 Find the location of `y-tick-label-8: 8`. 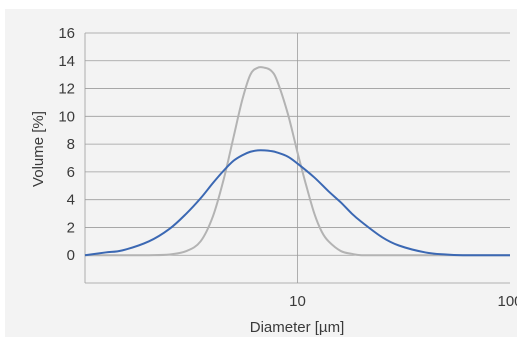

y-tick-label-8: 8 is located at coordinates (71, 144).